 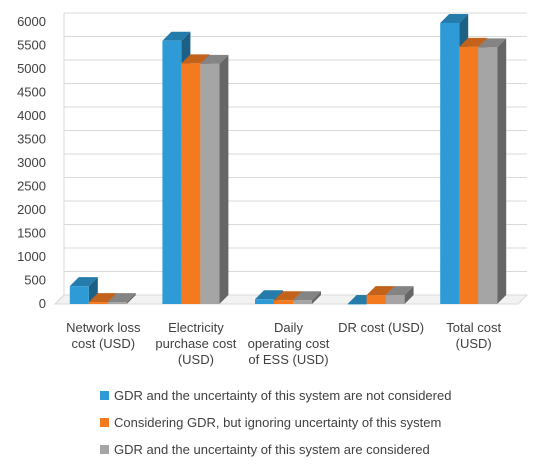 What do you see at coordinates (473, 327) in the screenshot?
I see `x-tick-label-line: Total cost` at bounding box center [473, 327].